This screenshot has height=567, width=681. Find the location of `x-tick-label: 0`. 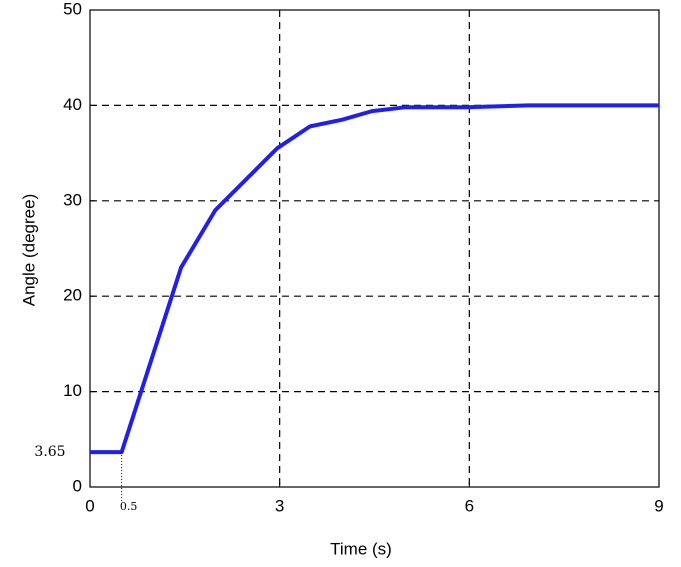

x-tick-label: 0 is located at coordinates (89, 505).